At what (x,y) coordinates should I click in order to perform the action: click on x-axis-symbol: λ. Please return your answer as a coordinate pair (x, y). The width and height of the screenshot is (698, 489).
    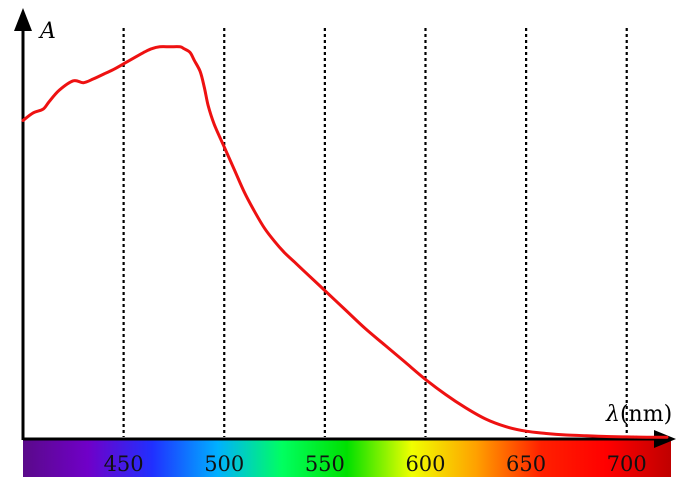
    Looking at the image, I should click on (612, 414).